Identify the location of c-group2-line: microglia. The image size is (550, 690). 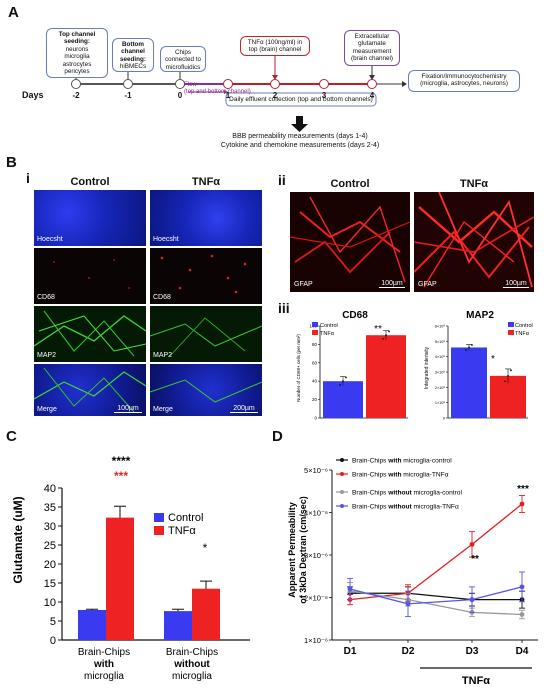
(192, 676).